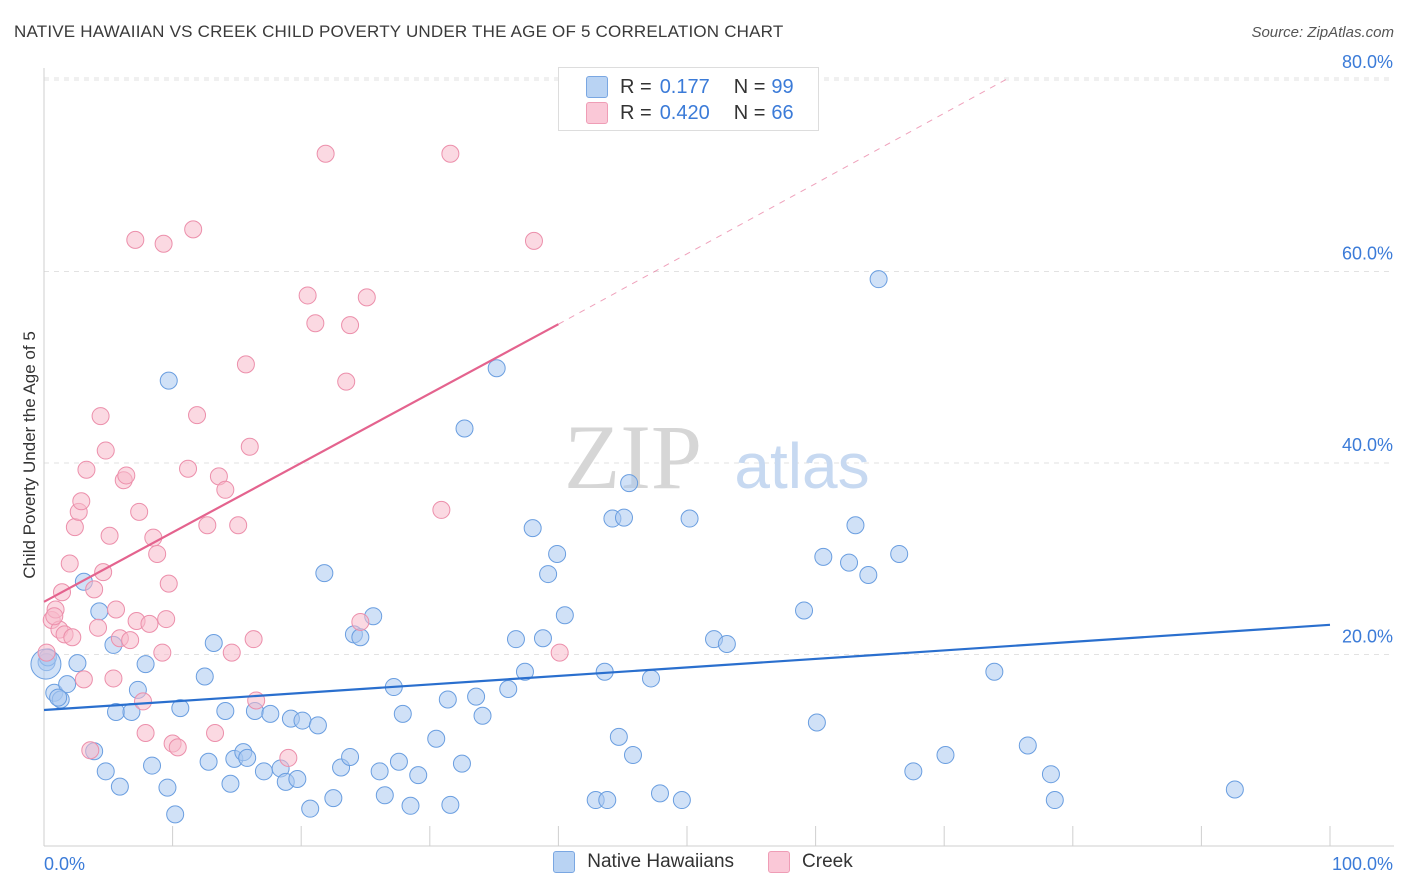 This screenshot has height=892, width=1406. What do you see at coordinates (597, 113) in the screenshot?
I see `pink-swatch` at bounding box center [597, 113].